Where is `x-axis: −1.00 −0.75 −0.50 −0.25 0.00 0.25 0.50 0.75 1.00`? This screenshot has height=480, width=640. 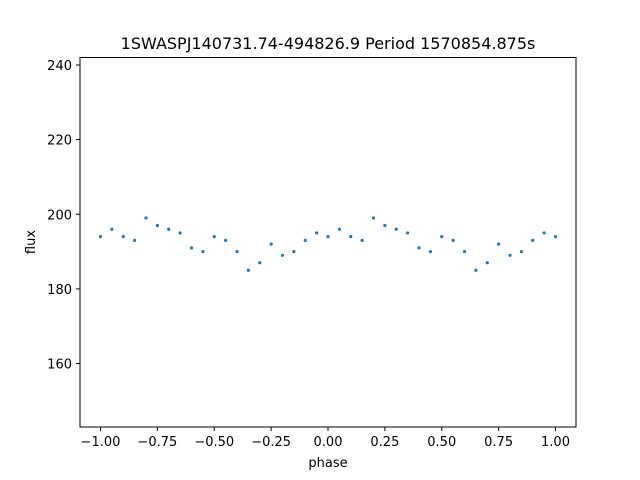 x-axis: −1.00 −0.75 −0.50 −0.25 0.00 0.25 0.50 0.75 1.00 is located at coordinates (325, 438).